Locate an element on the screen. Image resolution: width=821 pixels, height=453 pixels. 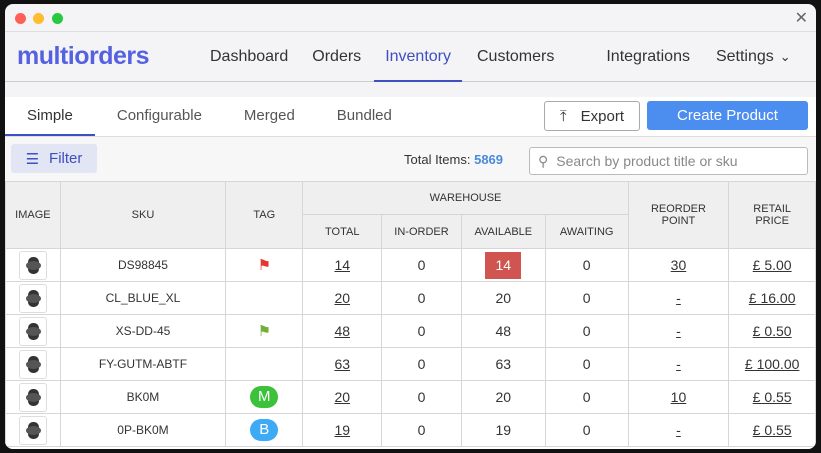
header-retail-price: RETAIL PRICE is located at coordinates (772, 215).